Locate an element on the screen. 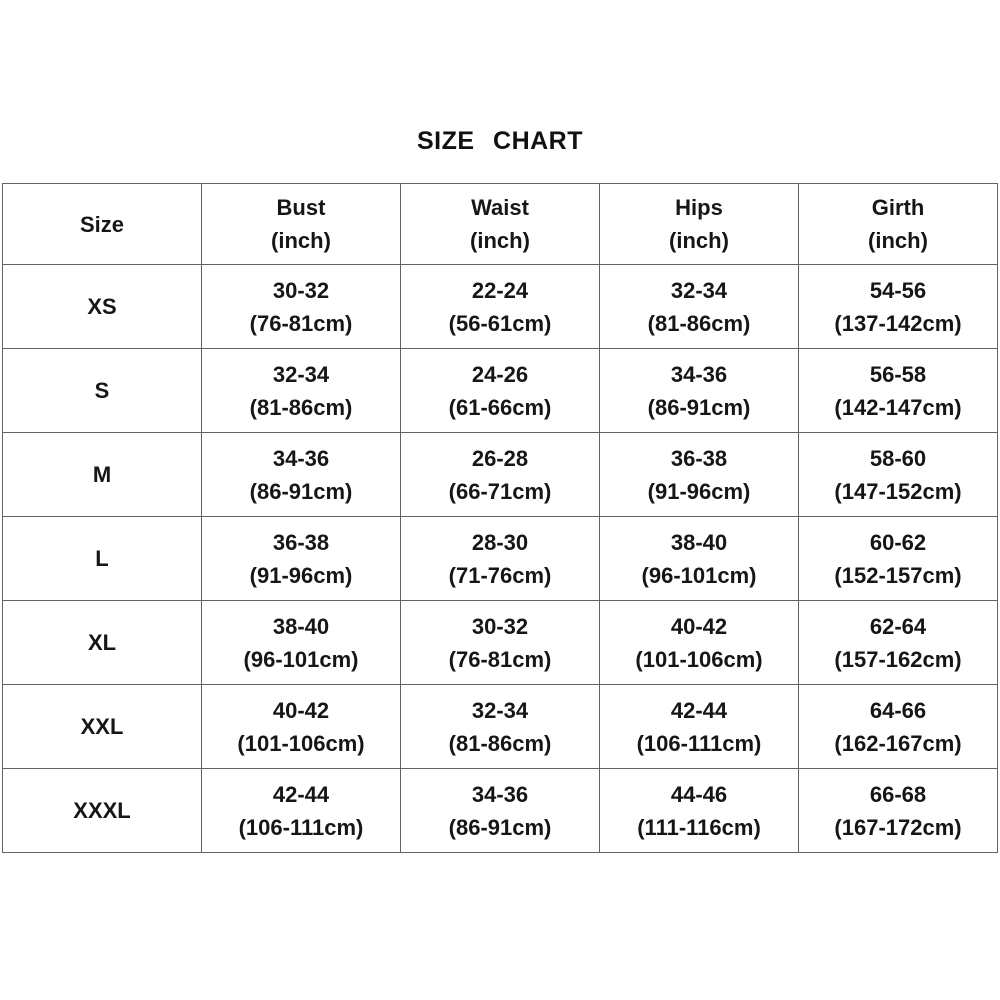 This screenshot has height=1000, width=1000. size-cell: XS is located at coordinates (102, 306).